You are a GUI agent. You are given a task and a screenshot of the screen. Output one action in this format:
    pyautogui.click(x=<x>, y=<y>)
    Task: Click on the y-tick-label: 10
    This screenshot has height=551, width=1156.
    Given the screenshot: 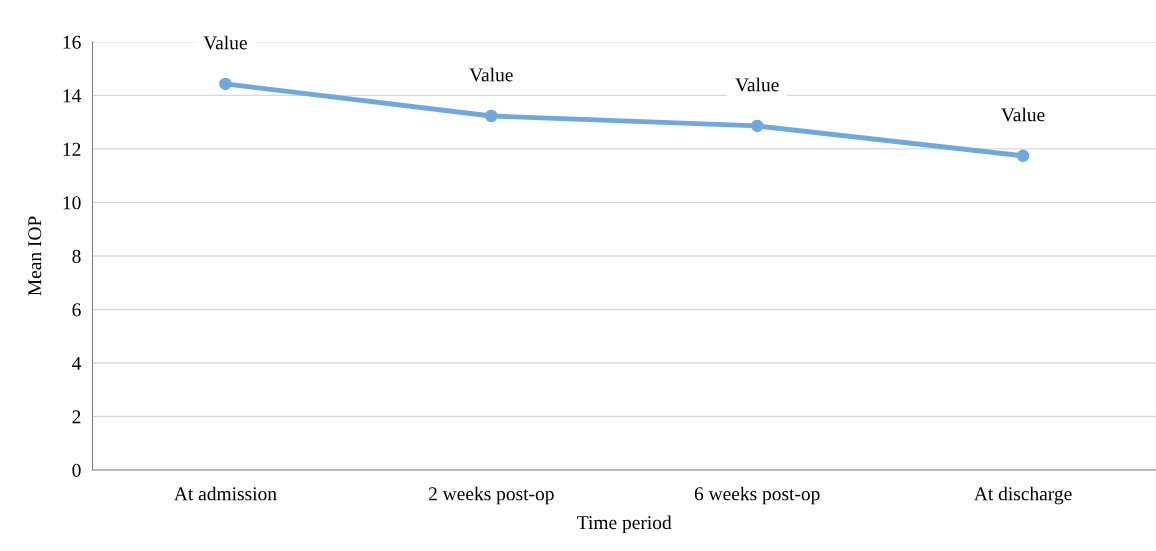 What is the action you would take?
    pyautogui.click(x=72, y=203)
    